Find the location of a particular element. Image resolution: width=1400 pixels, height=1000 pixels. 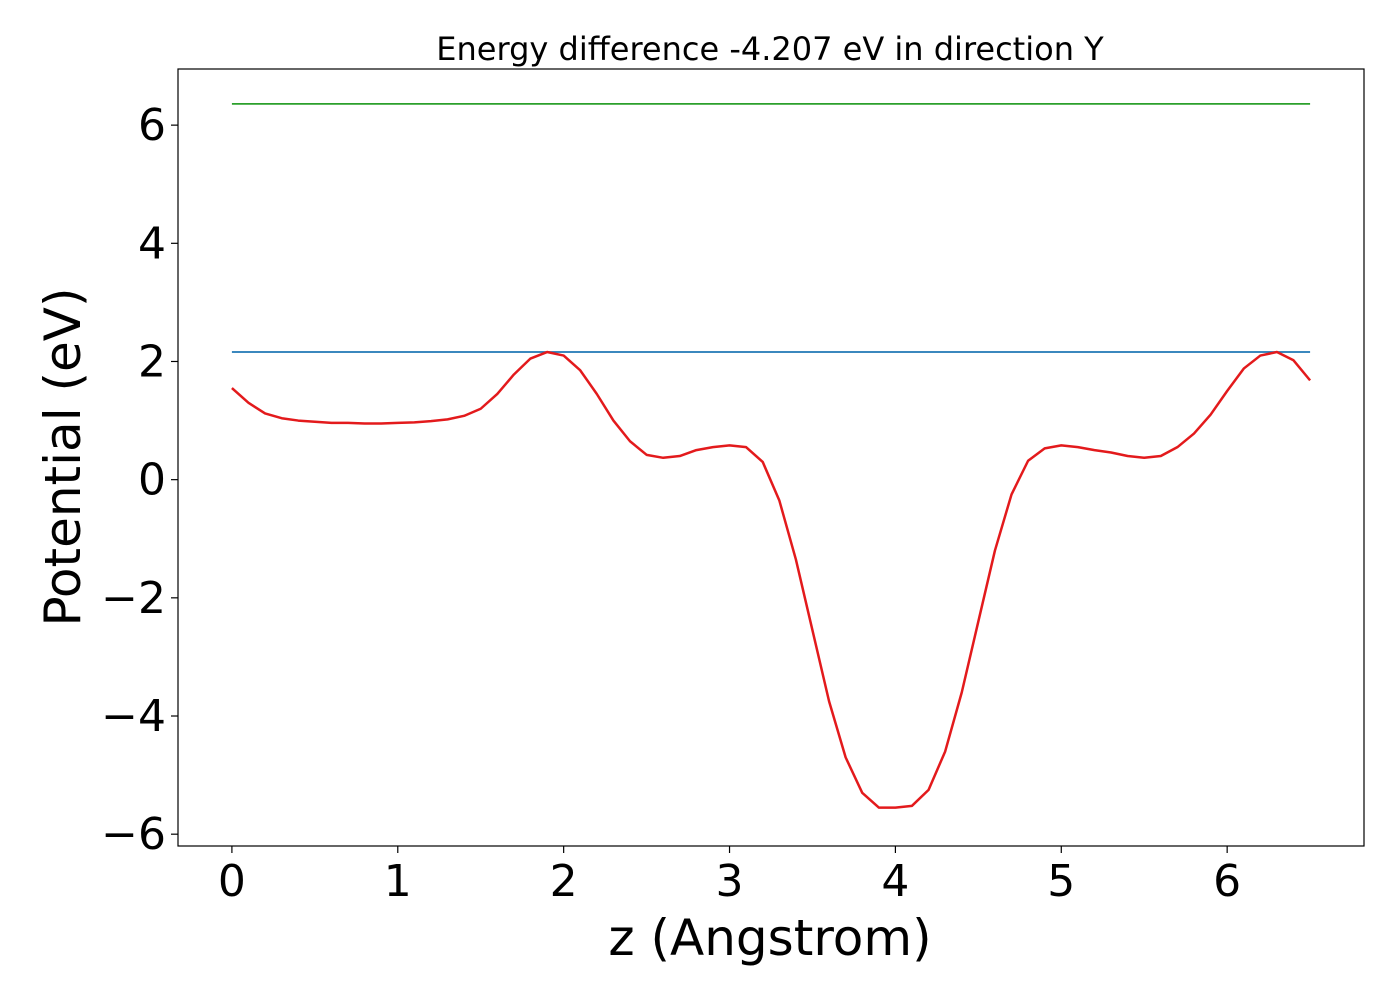

y-axis-ticks: −6 −4 −2 0 2 4 6 is located at coordinates (139, 480).